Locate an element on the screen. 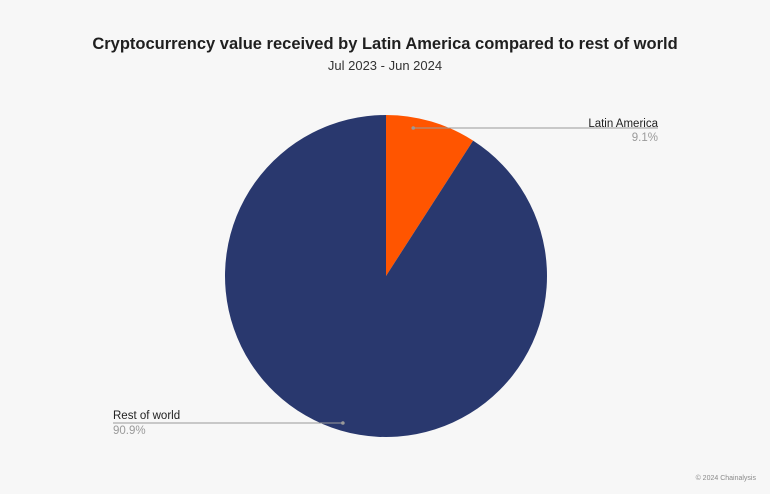  slice-label-percent: 9.1% is located at coordinates (645, 138).